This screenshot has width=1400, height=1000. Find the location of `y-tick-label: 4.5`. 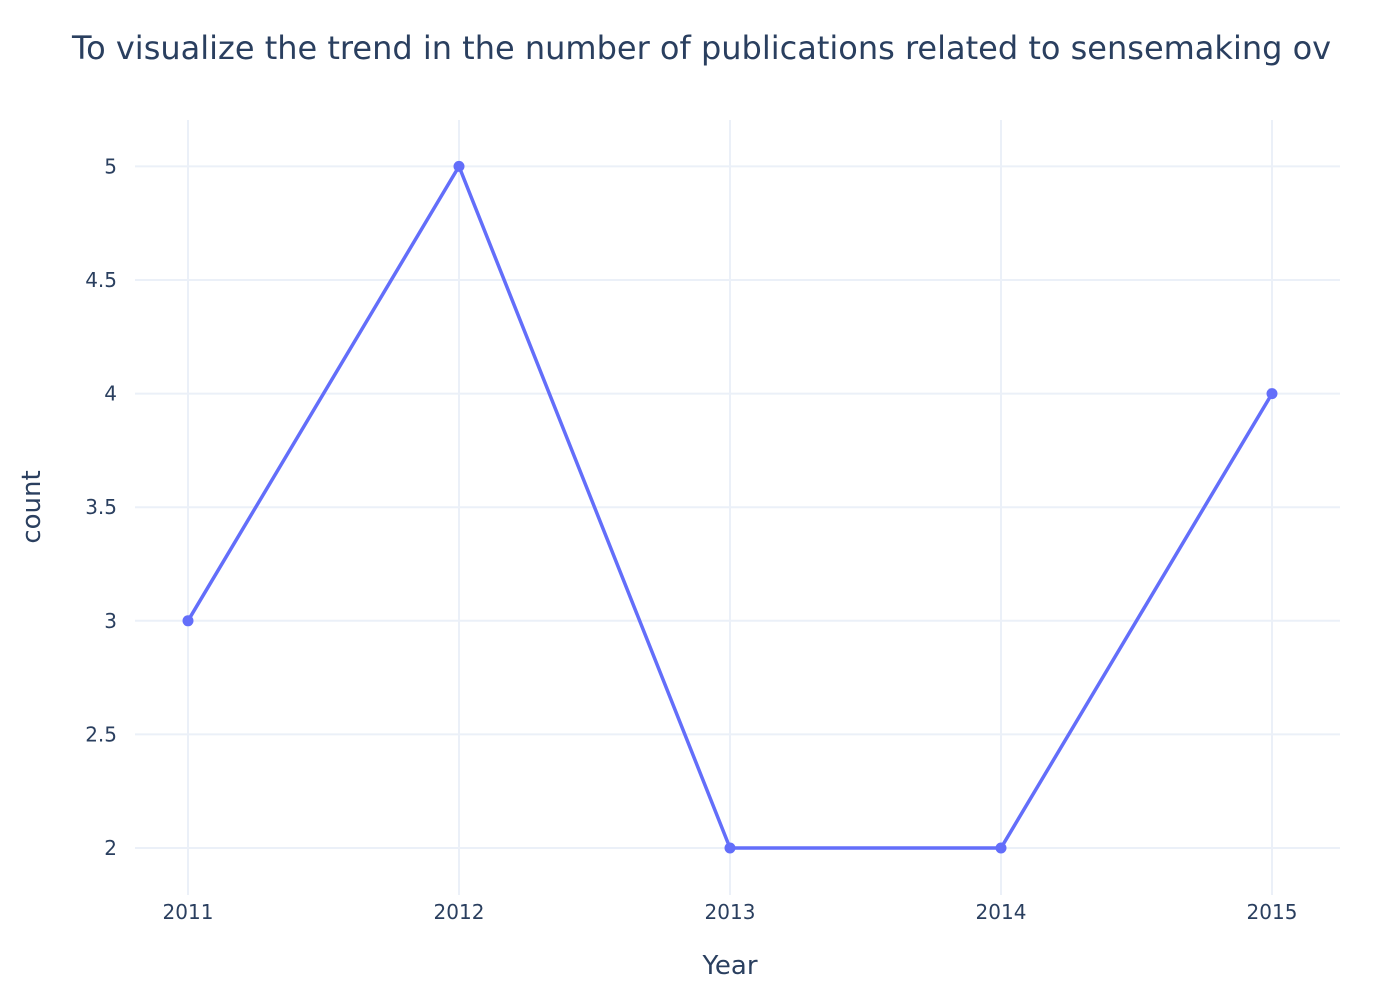

y-tick-label: 4.5 is located at coordinates (101, 280).